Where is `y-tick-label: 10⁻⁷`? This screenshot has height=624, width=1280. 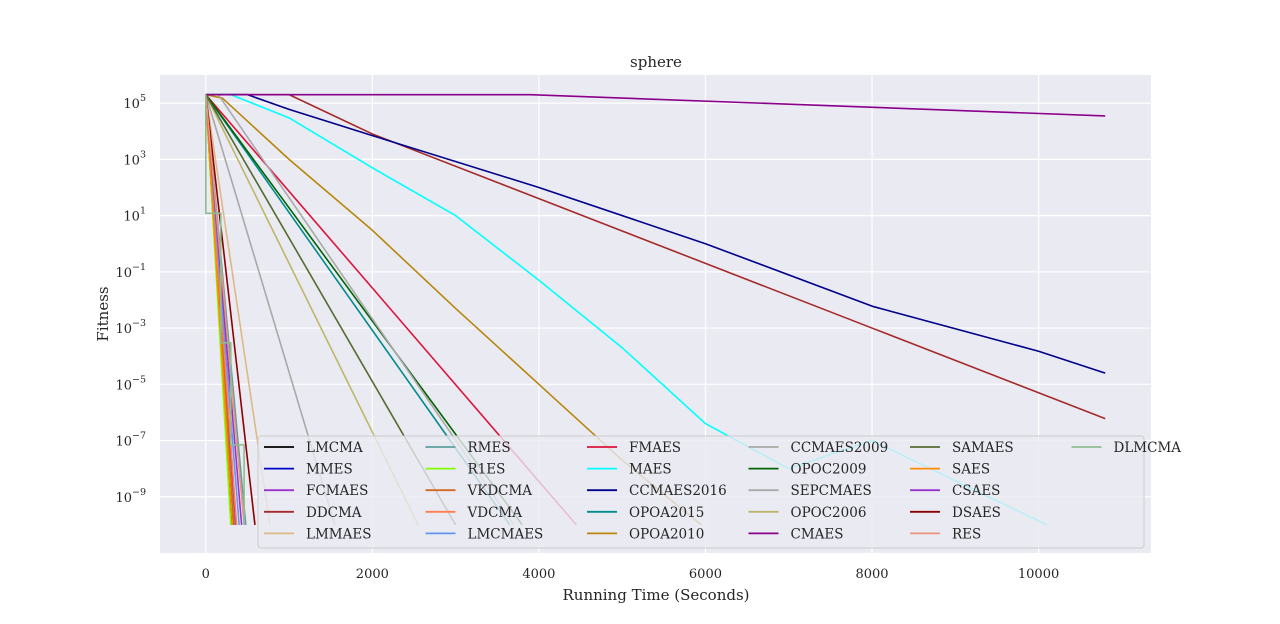 y-tick-label: 10⁻⁷ is located at coordinates (130, 440).